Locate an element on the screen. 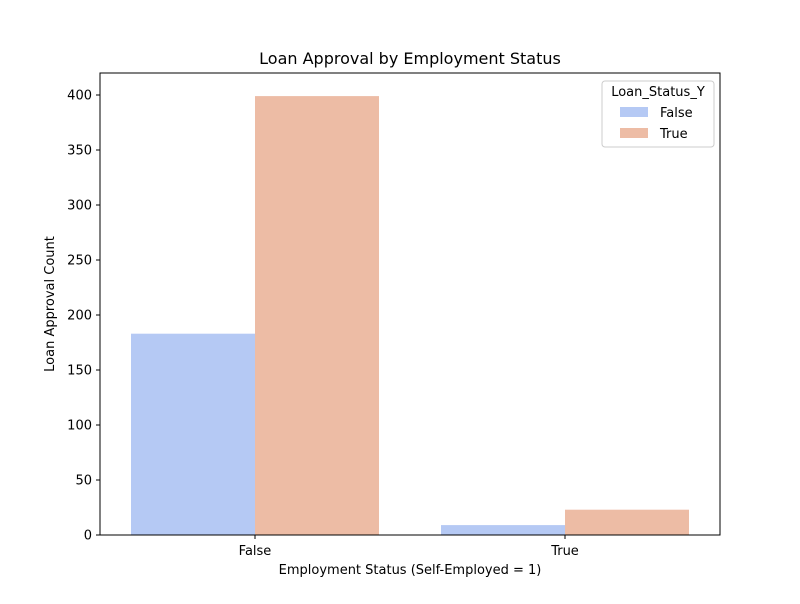  x-axis-ticks: False True is located at coordinates (409, 547).